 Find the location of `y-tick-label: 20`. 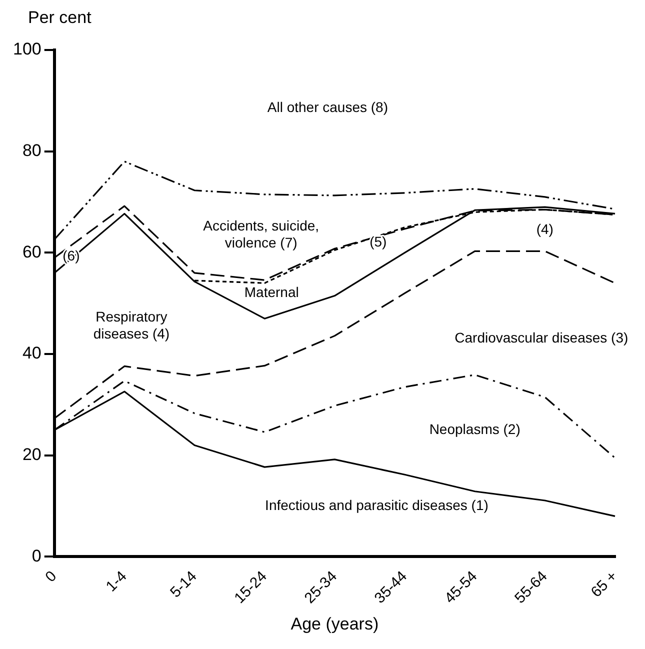

y-tick-label: 20 is located at coordinates (32, 454).